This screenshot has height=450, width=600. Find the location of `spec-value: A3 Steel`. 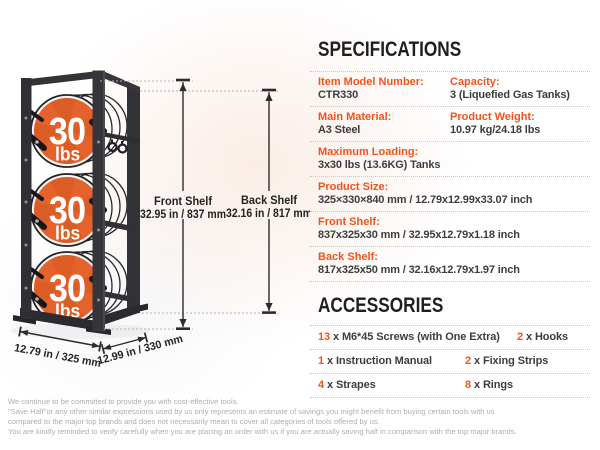

spec-value: A3 Steel is located at coordinates (339, 130).